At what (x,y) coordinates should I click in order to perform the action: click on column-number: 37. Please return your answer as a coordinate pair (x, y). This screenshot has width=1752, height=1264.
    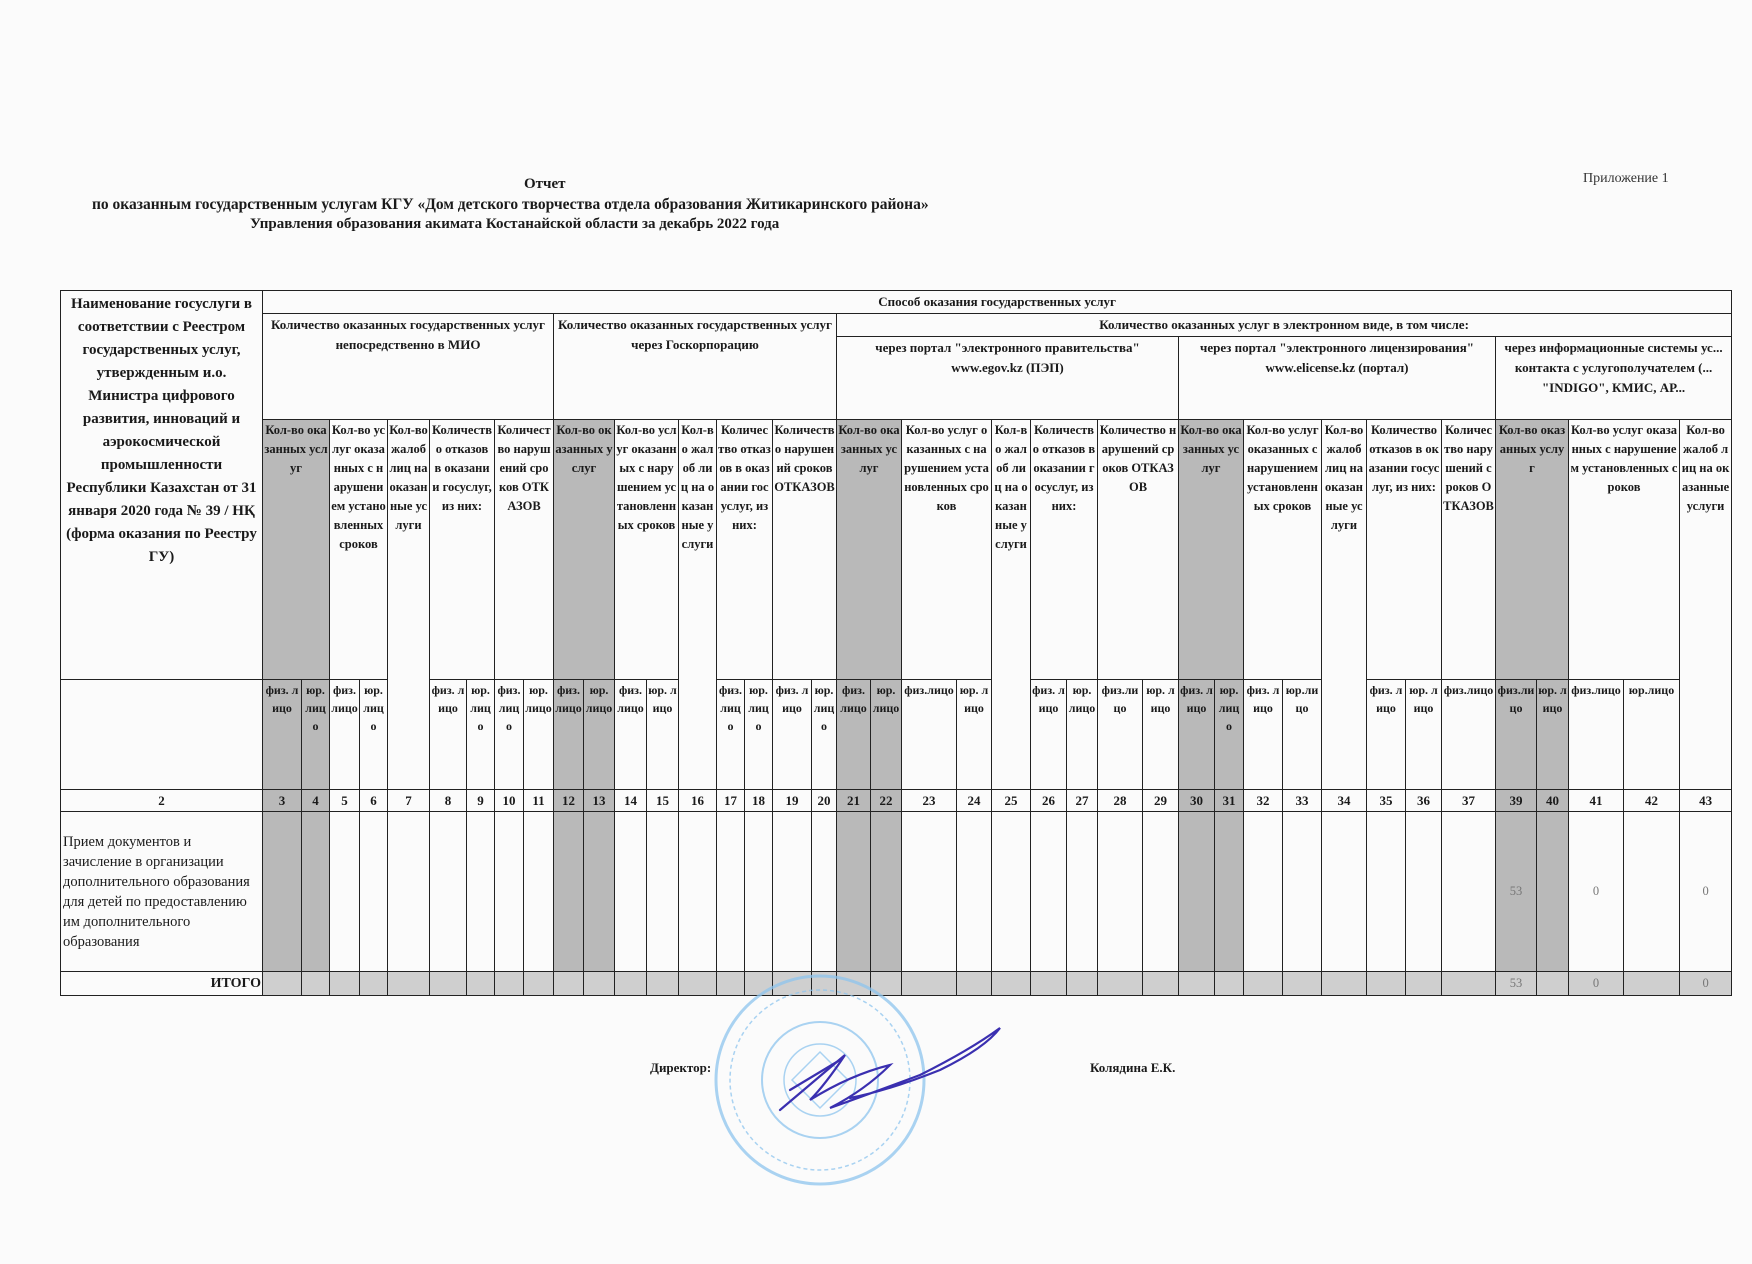
    Looking at the image, I should click on (1468, 800).